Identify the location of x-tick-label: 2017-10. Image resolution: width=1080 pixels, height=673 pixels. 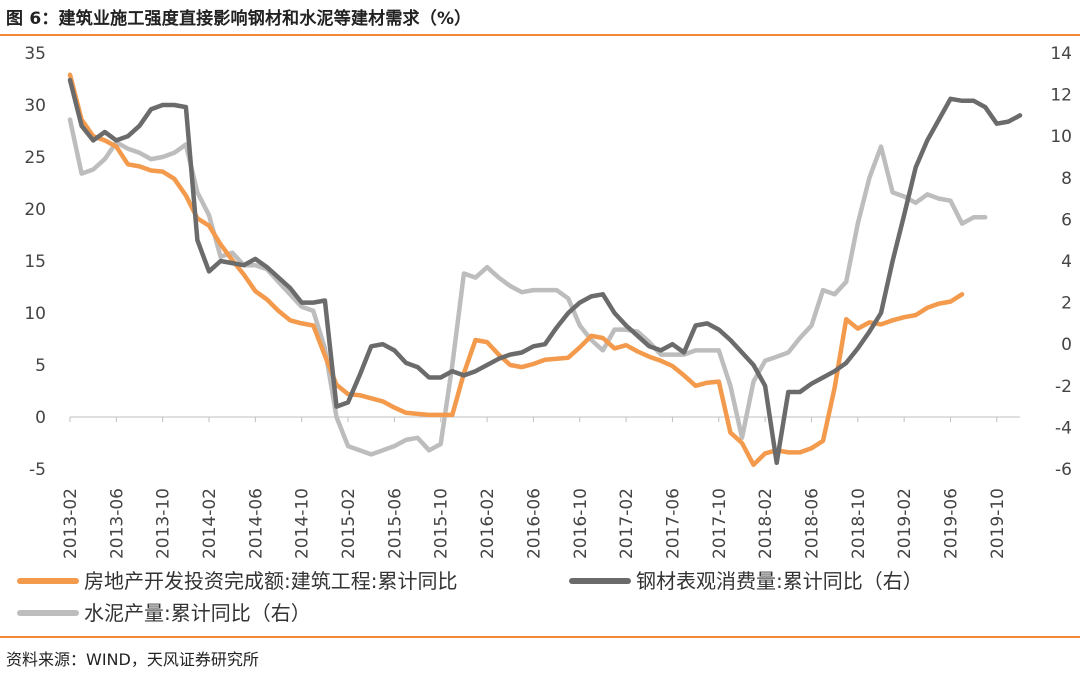
(720, 523).